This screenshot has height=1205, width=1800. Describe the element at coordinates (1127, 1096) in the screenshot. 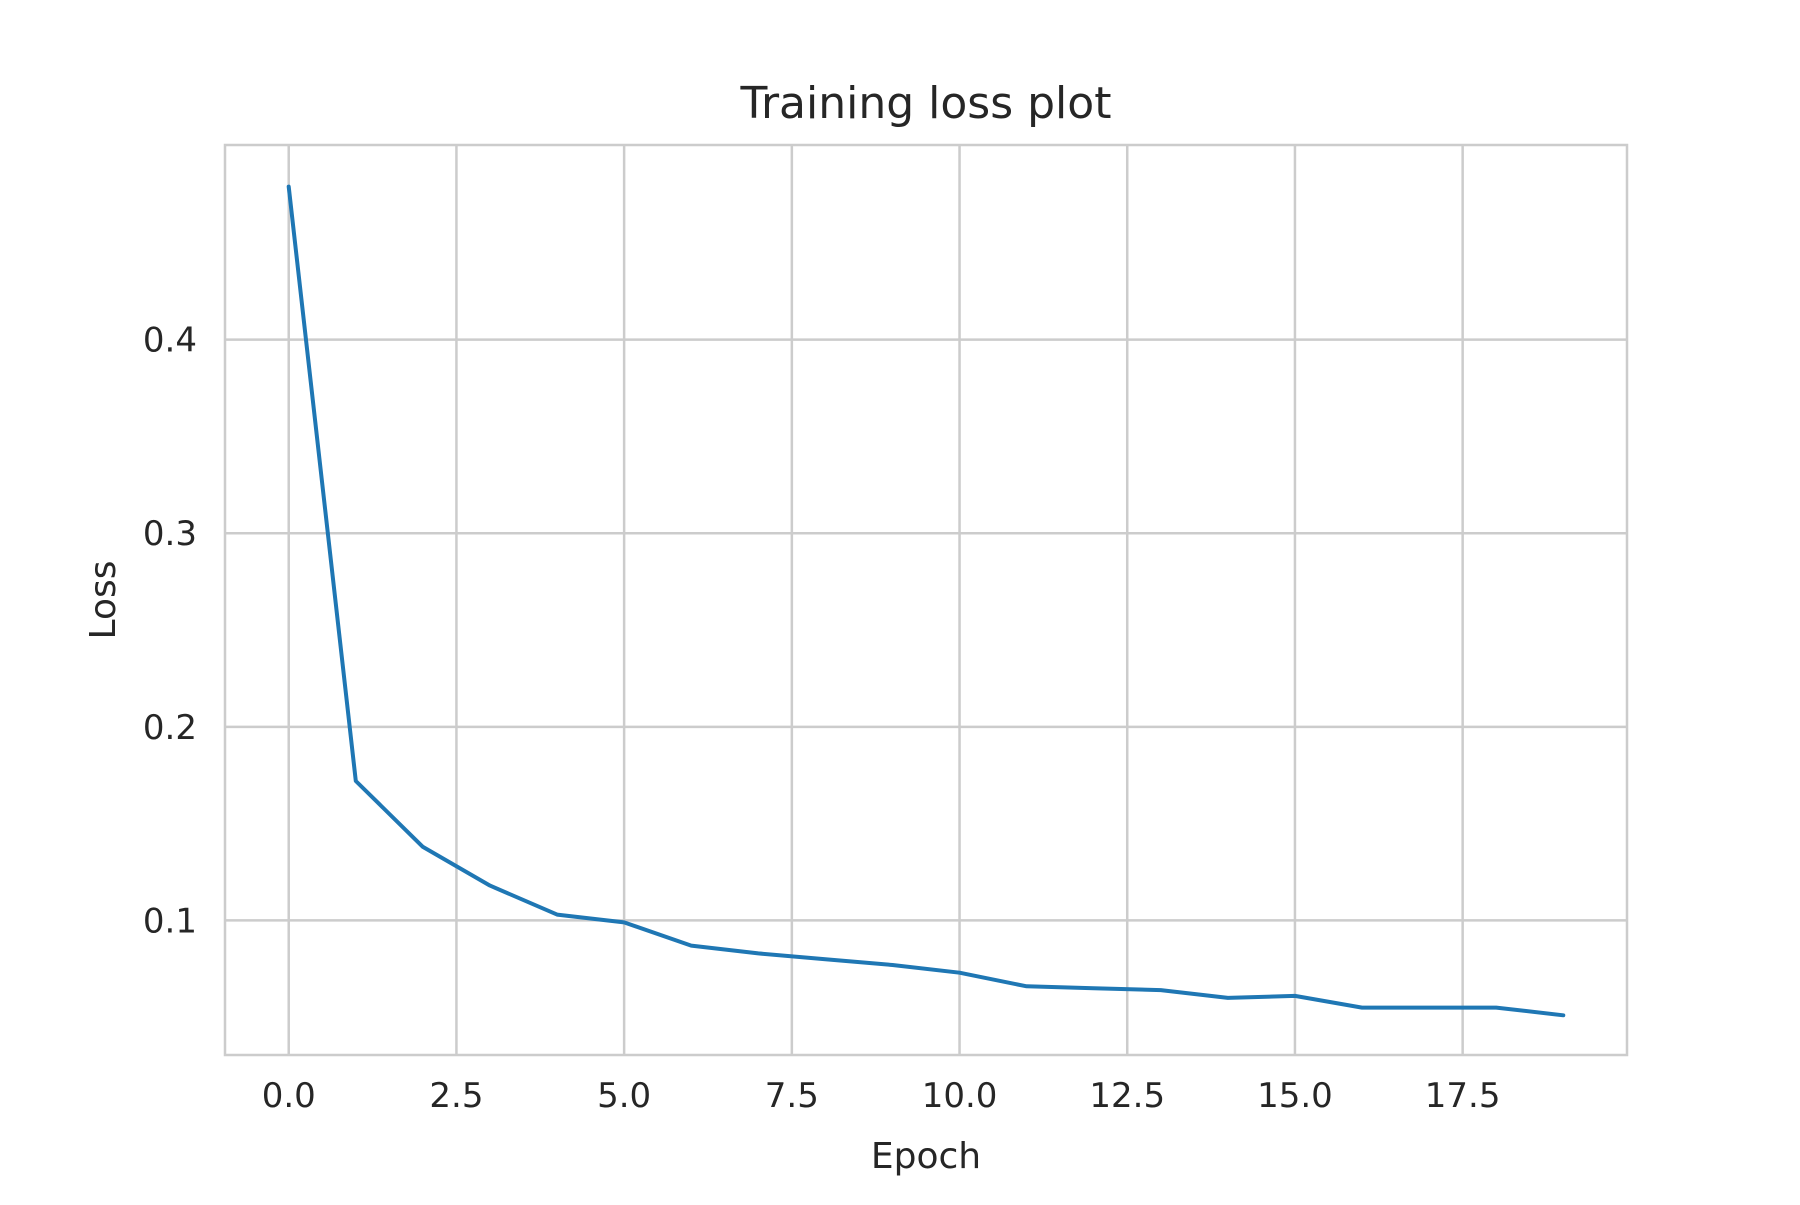

I see `x-tick-label: 12.5` at that location.